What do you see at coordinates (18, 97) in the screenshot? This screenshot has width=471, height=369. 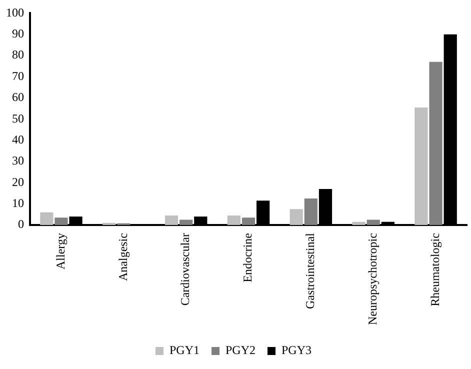 I see `y-tick-label: 60` at bounding box center [18, 97].